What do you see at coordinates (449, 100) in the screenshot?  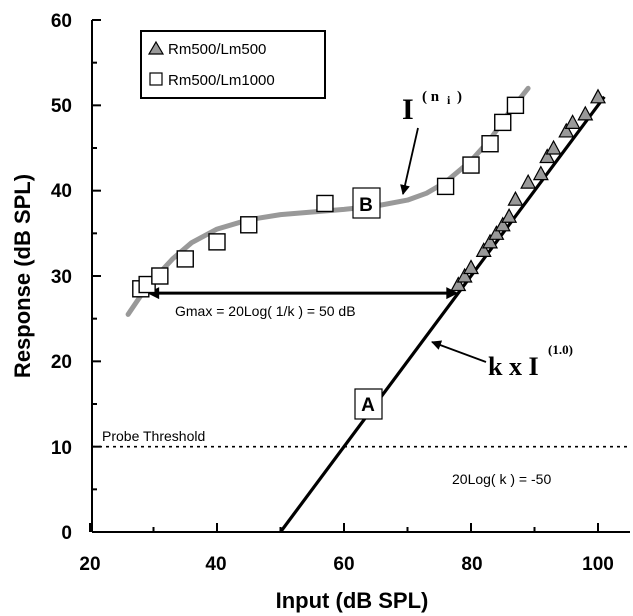 I see `i-formula-subscript: i` at bounding box center [449, 100].